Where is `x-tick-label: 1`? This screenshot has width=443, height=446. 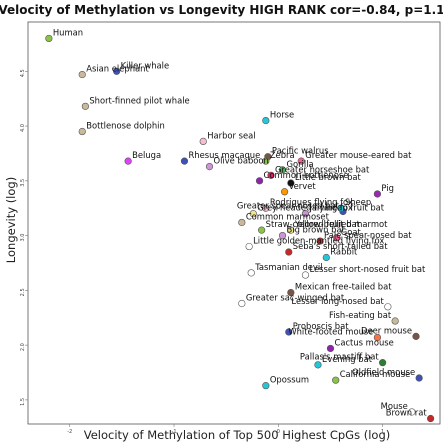 x-tick-label: 1 is located at coordinates (382, 432).